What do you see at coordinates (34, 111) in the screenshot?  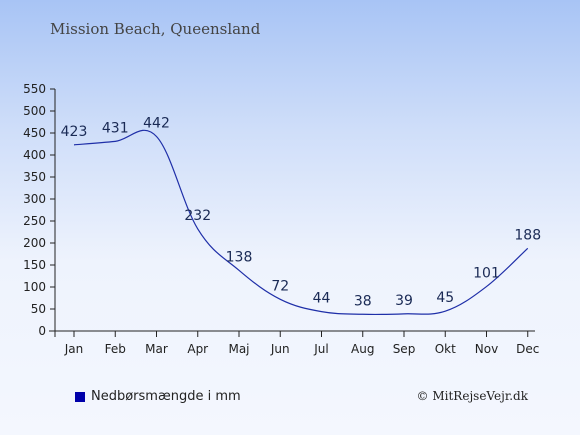 I see `y-tick-label: 500` at bounding box center [34, 111].